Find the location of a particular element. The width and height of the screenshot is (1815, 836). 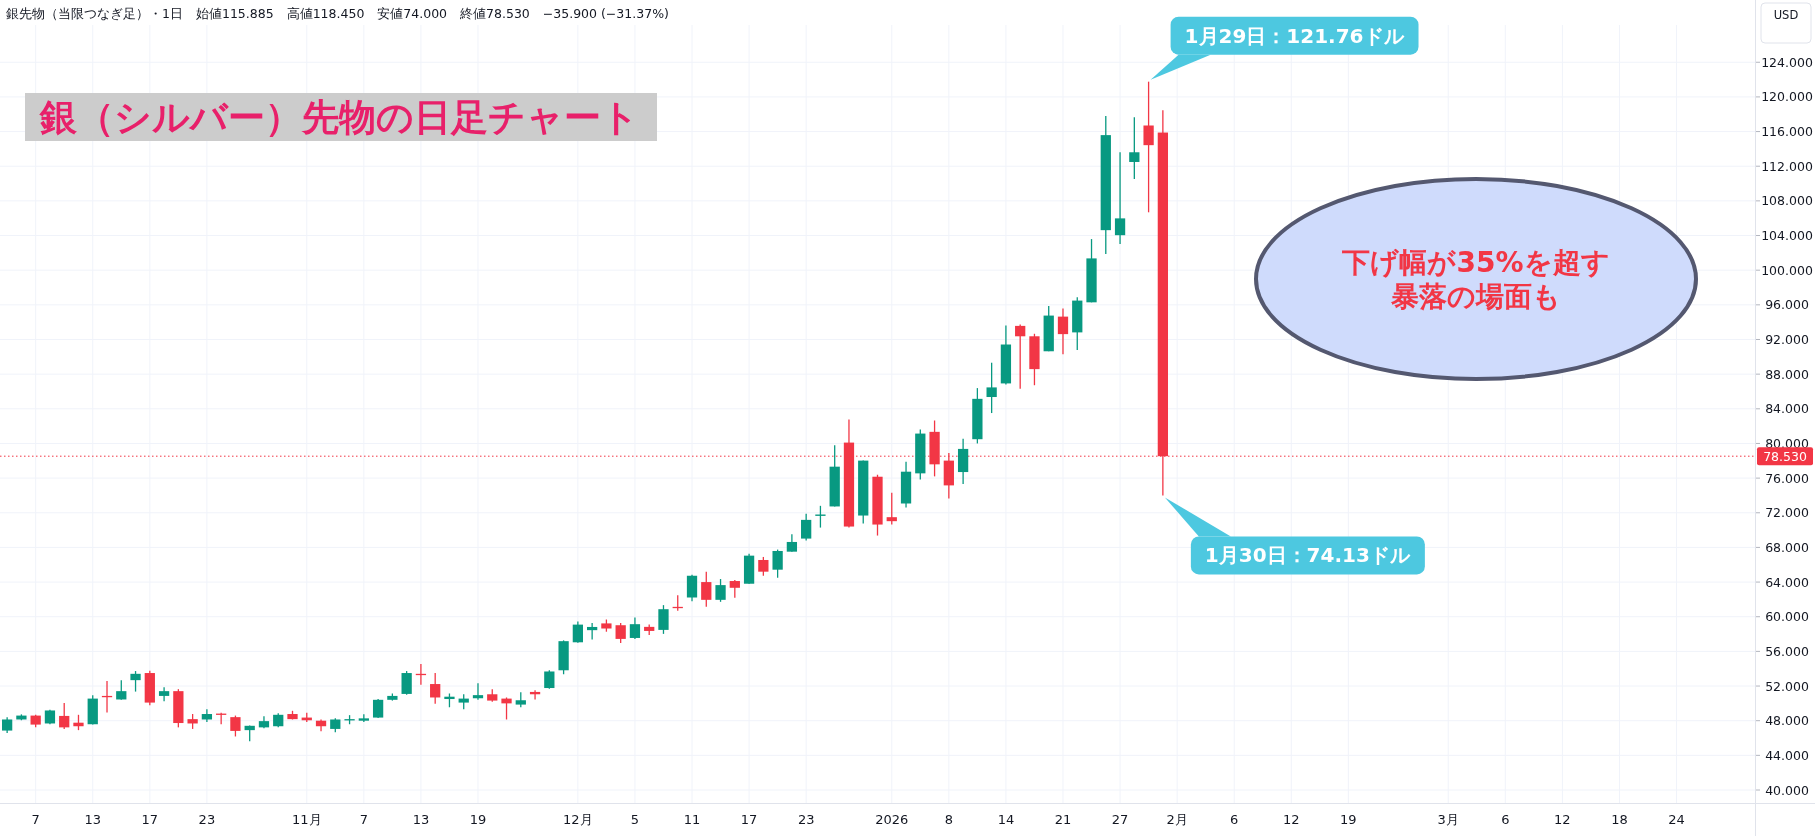

y-tick-label: 44.000 is located at coordinates (1787, 755).